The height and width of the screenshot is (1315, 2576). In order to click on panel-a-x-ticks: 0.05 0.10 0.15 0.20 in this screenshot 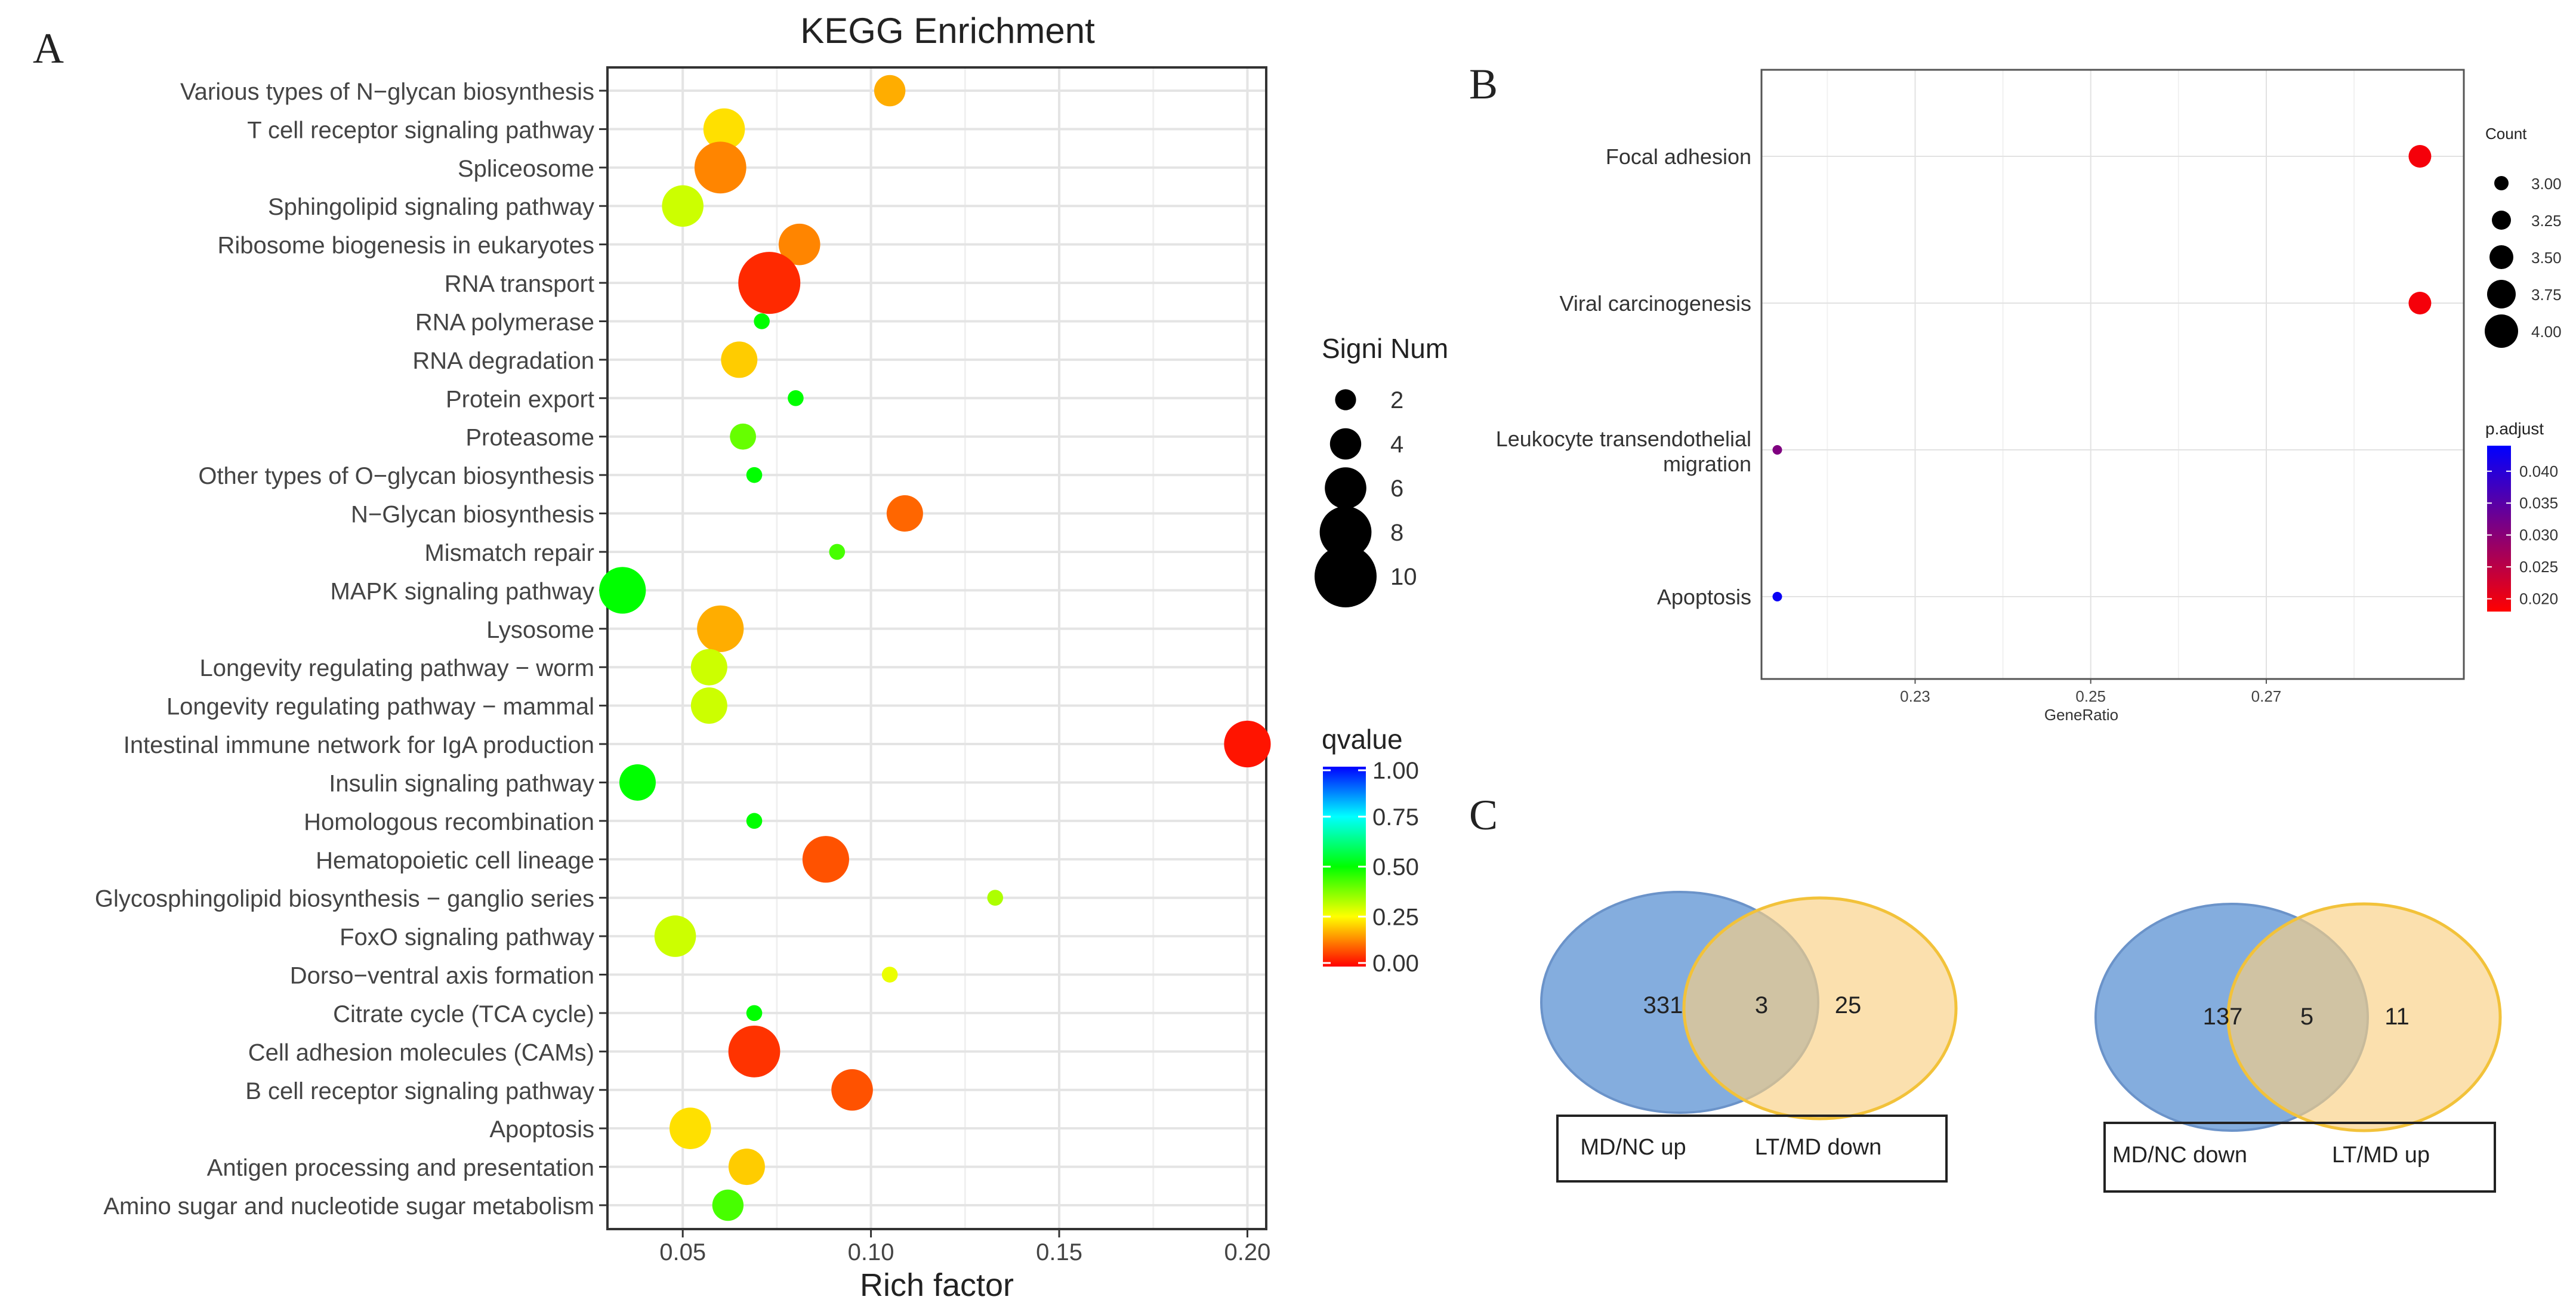, I will do `click(965, 1247)`.